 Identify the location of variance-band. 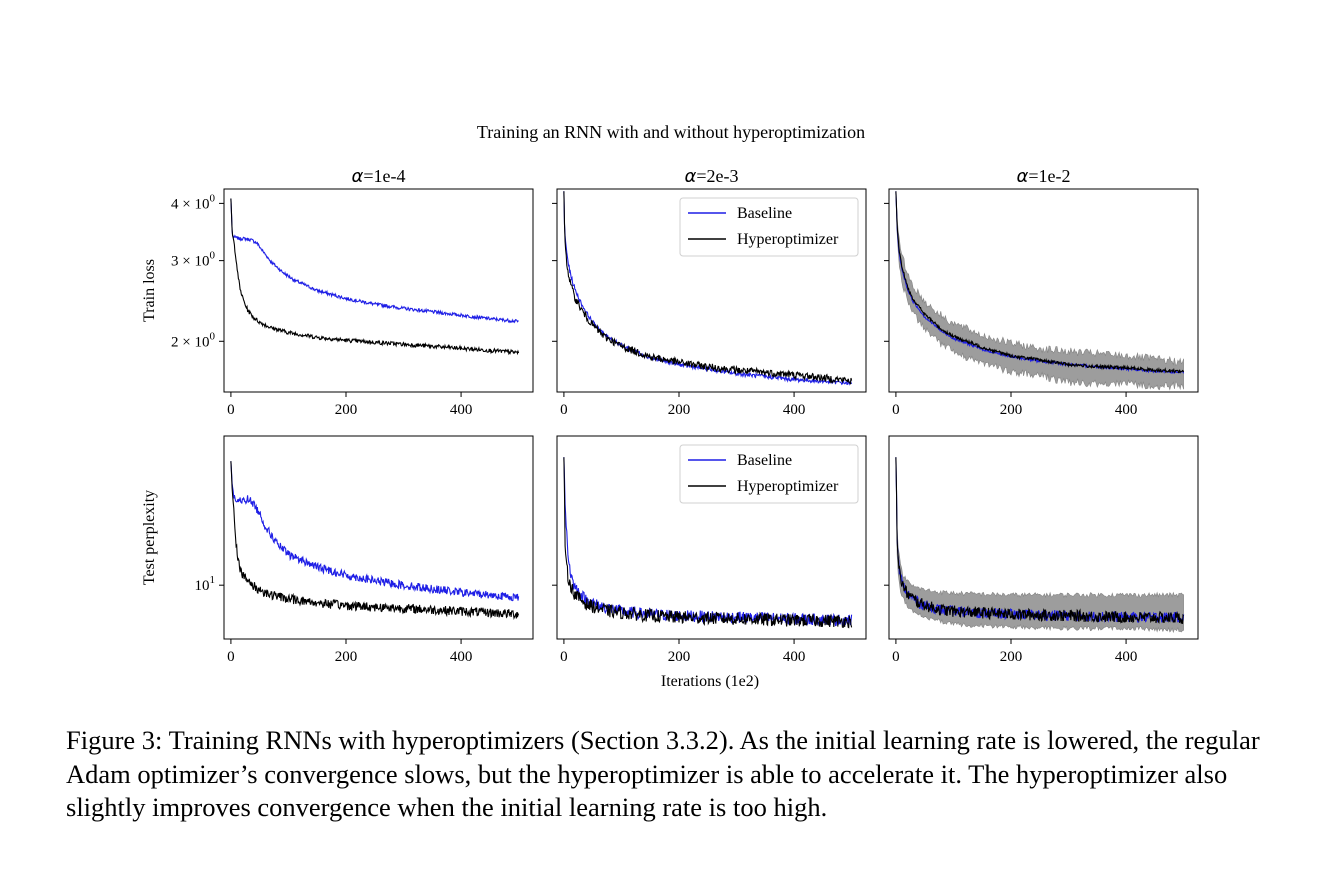
(1039, 291).